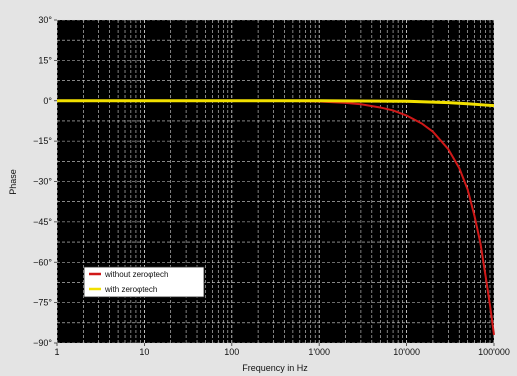 The width and height of the screenshot is (517, 376). I want to click on y-tick-label: 30°, so click(45, 20).